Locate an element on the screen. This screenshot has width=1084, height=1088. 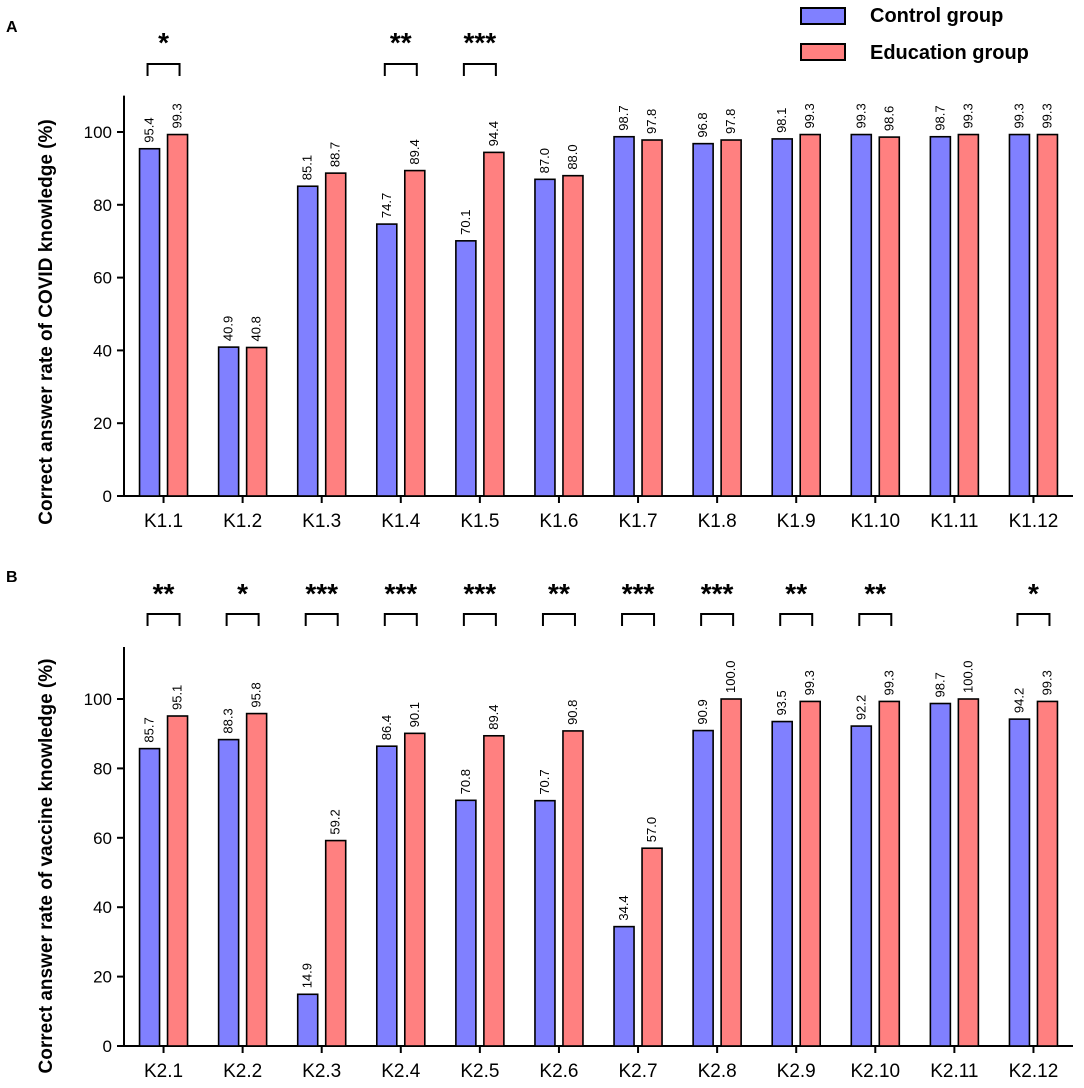
legend-swatch-education is located at coordinates (823, 52).